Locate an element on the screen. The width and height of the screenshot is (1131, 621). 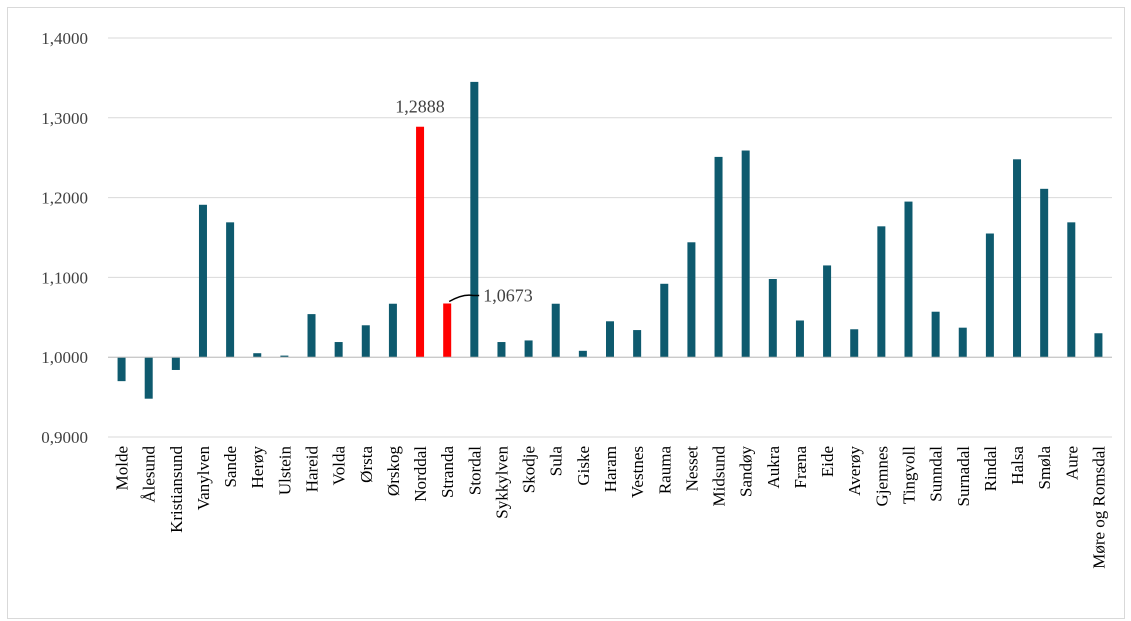
bar-ålesund is located at coordinates (148, 378).